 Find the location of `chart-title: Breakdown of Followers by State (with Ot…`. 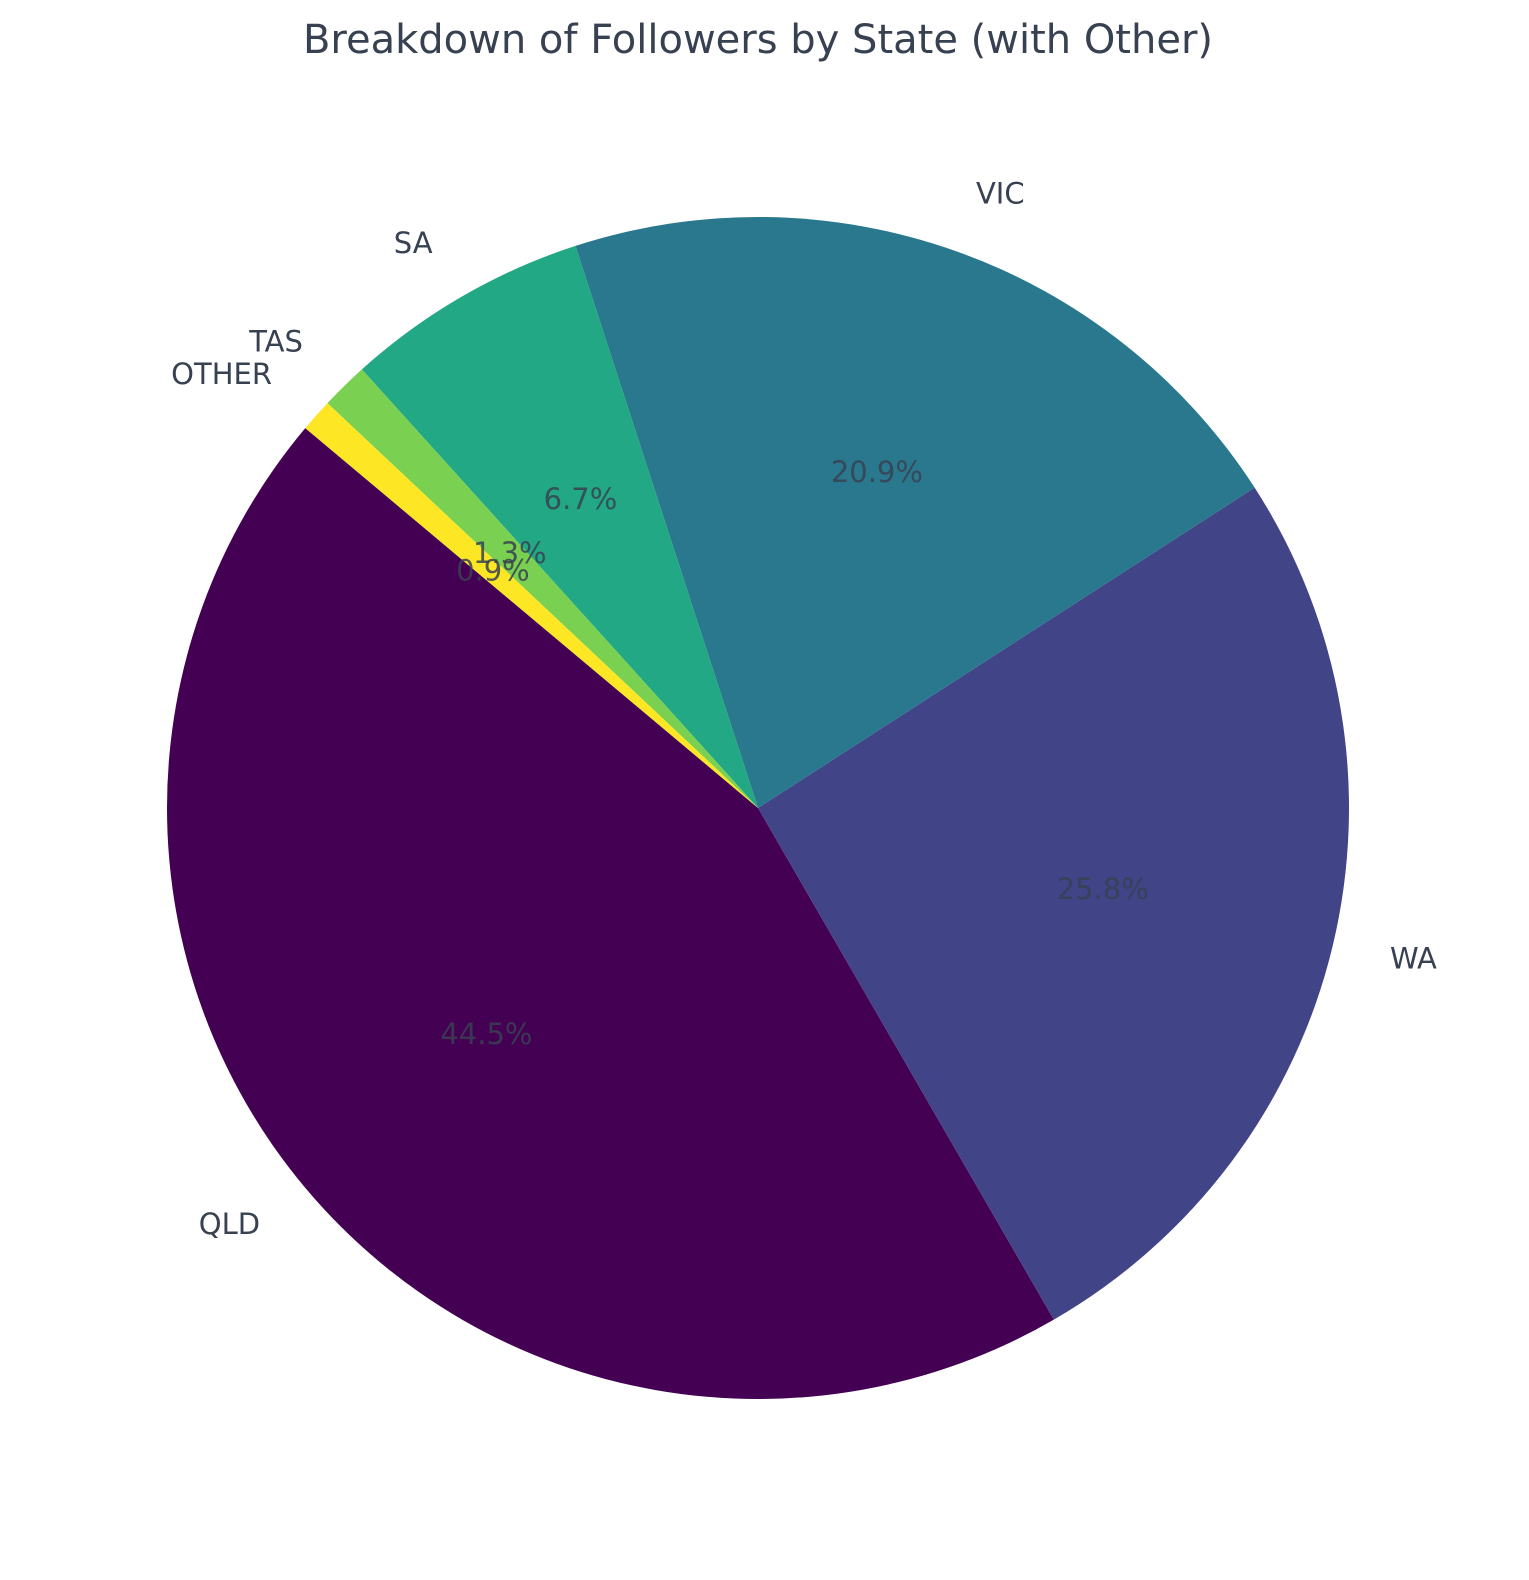

chart-title: Breakdown of Followers by State (with Ot… is located at coordinates (758, 40).